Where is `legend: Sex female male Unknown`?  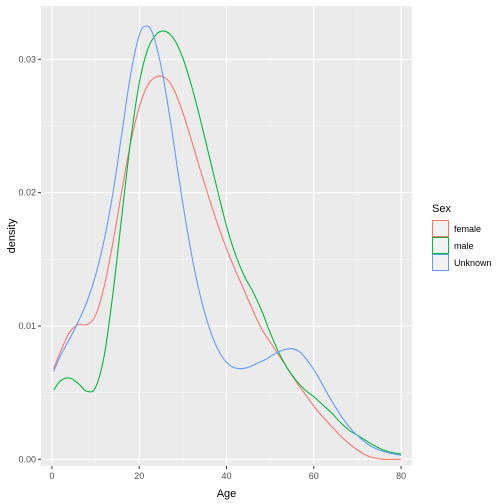
legend: Sex female male Unknown is located at coordinates (462, 237).